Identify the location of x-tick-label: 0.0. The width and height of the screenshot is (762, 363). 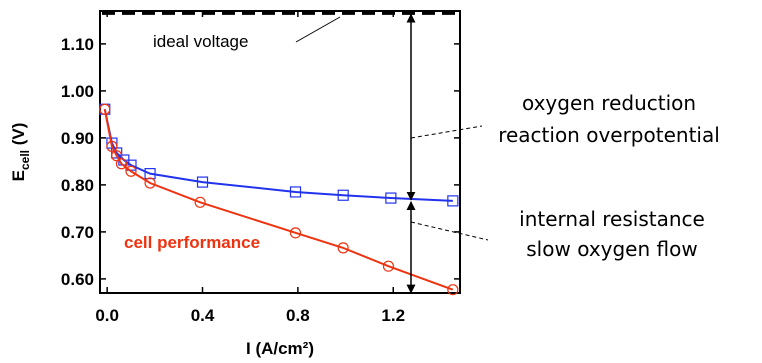
(107, 315).